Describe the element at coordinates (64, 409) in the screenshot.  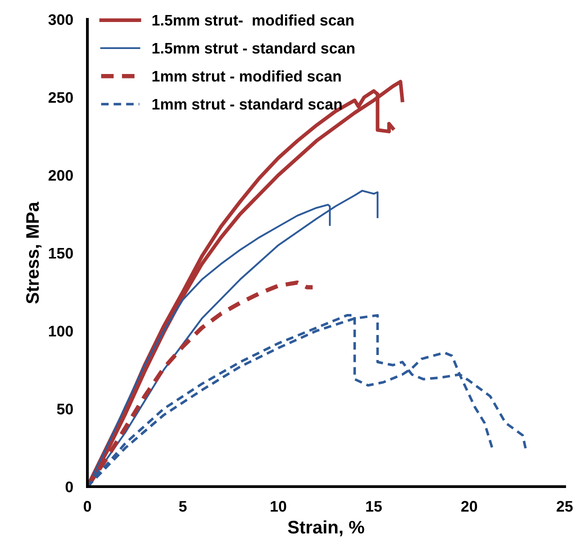
I see `y-tick-label: 50` at that location.